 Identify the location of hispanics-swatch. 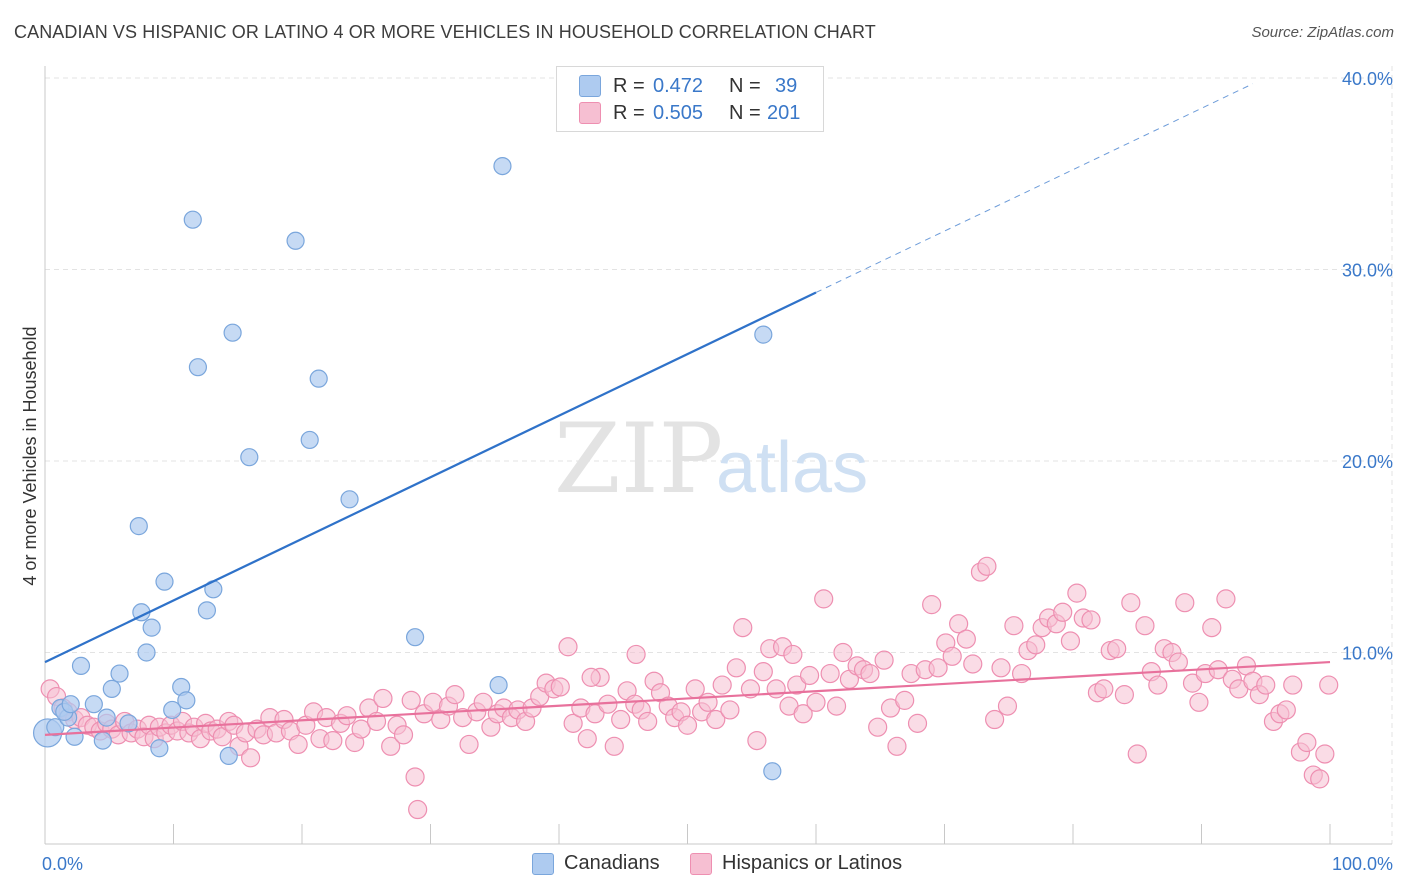
(590, 113).